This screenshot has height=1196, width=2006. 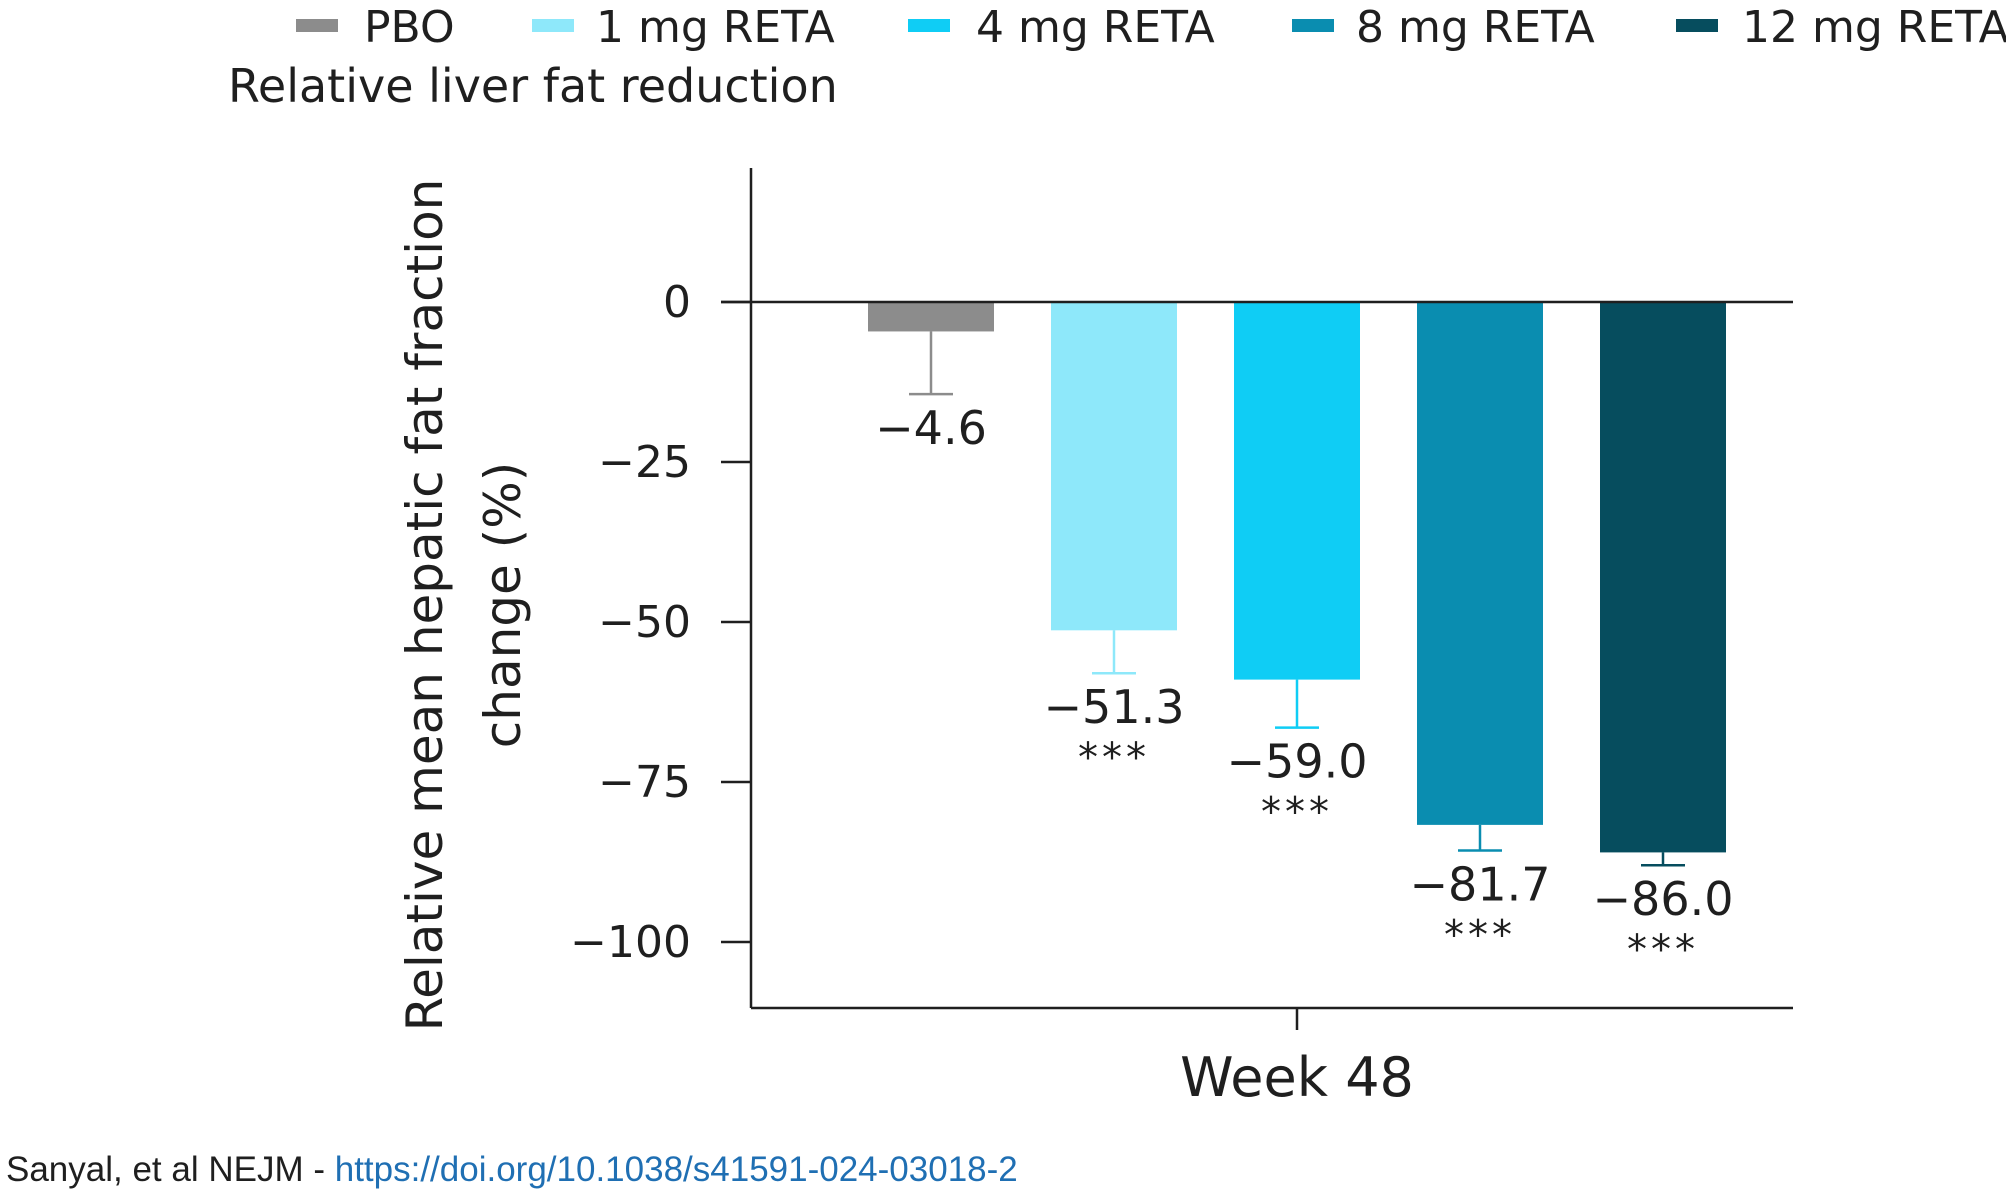 I want to click on y-tick-label: −50, so click(x=644, y=622).